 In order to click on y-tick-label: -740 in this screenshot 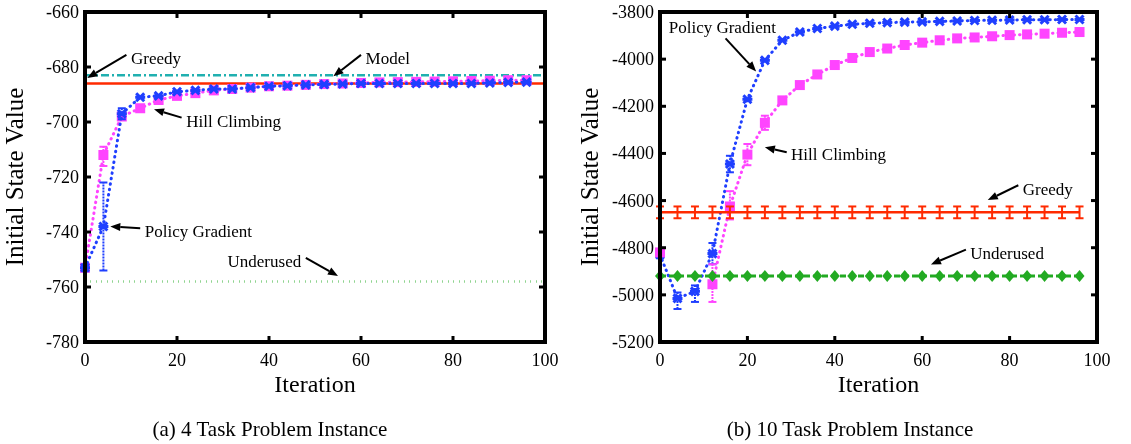, I will do `click(62, 232)`.